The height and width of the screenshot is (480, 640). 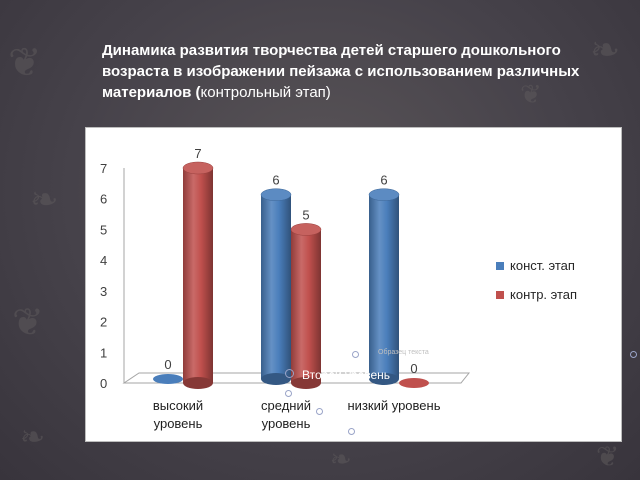 I want to click on legend-label: контр. этап, so click(x=543, y=294).